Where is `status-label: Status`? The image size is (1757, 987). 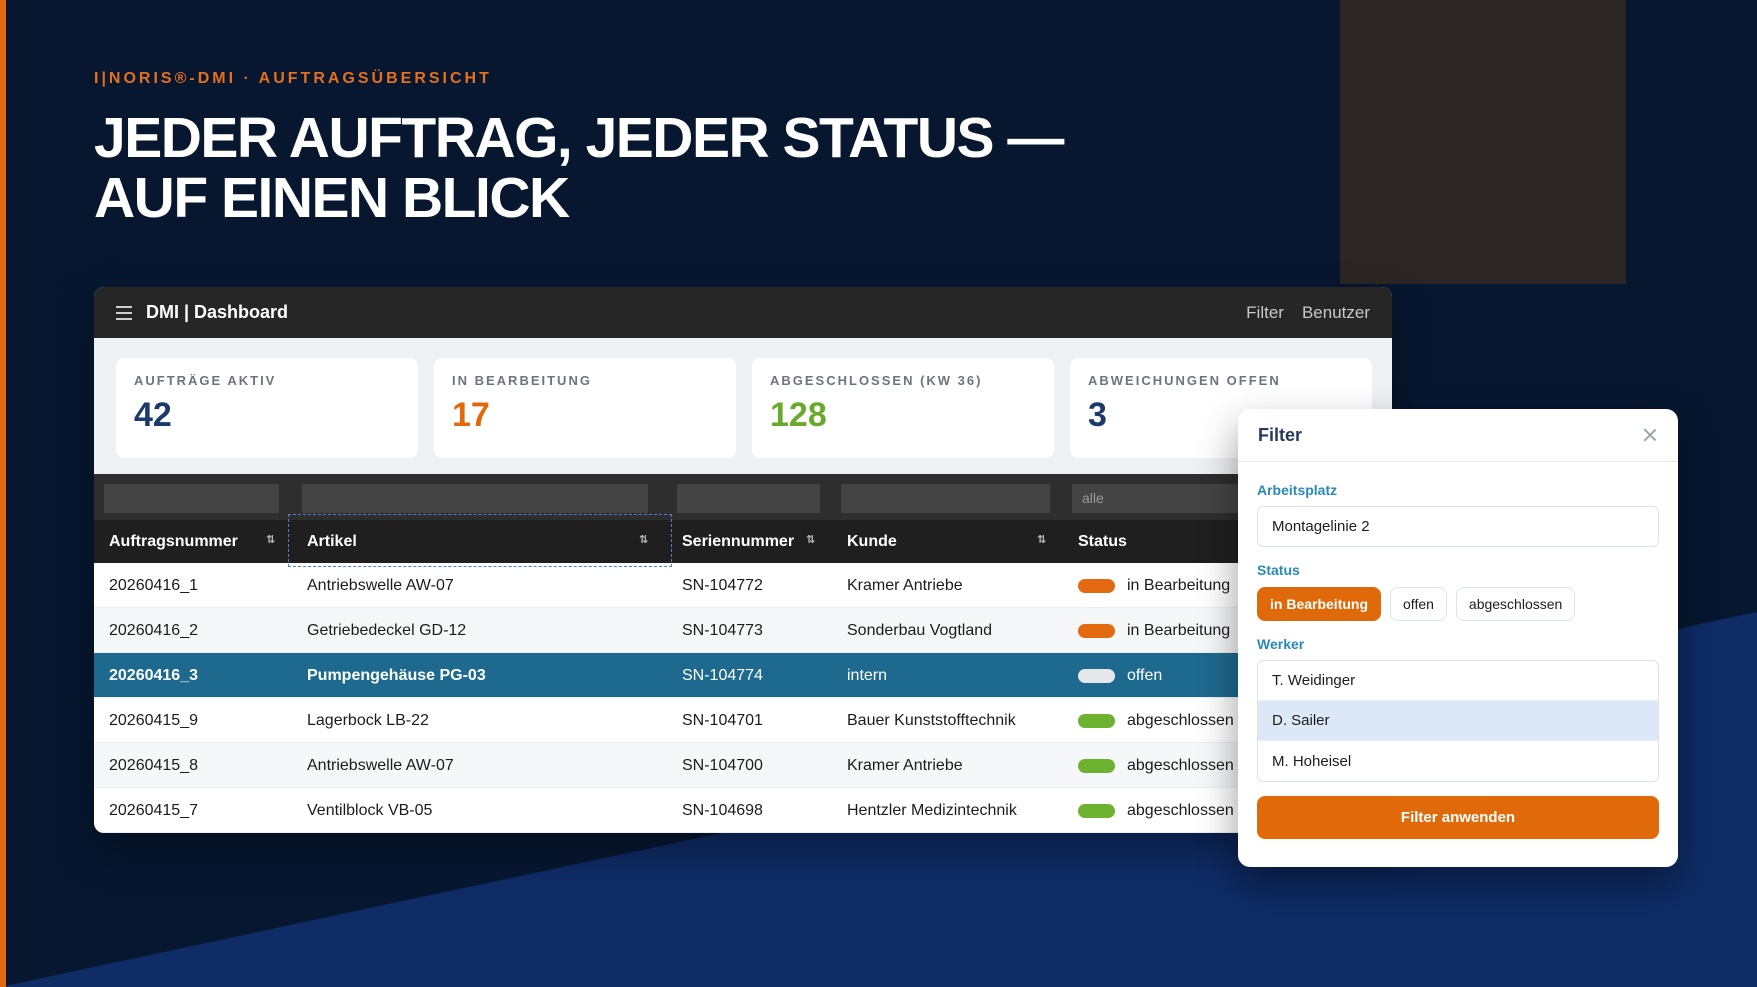 status-label: Status is located at coordinates (1278, 570).